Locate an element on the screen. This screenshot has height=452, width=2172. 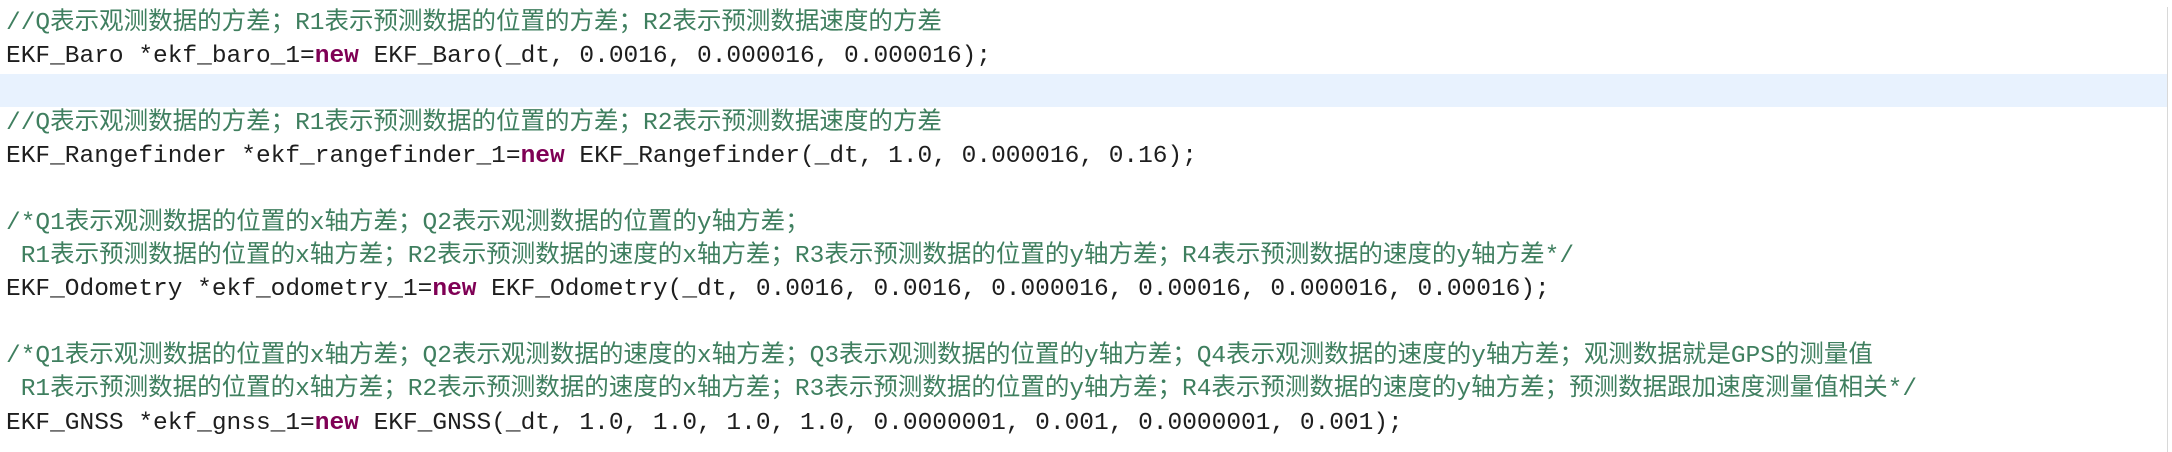
code-text: EKF_Rangefinder *ekf_rangefinder_1= is located at coordinates (263, 157).